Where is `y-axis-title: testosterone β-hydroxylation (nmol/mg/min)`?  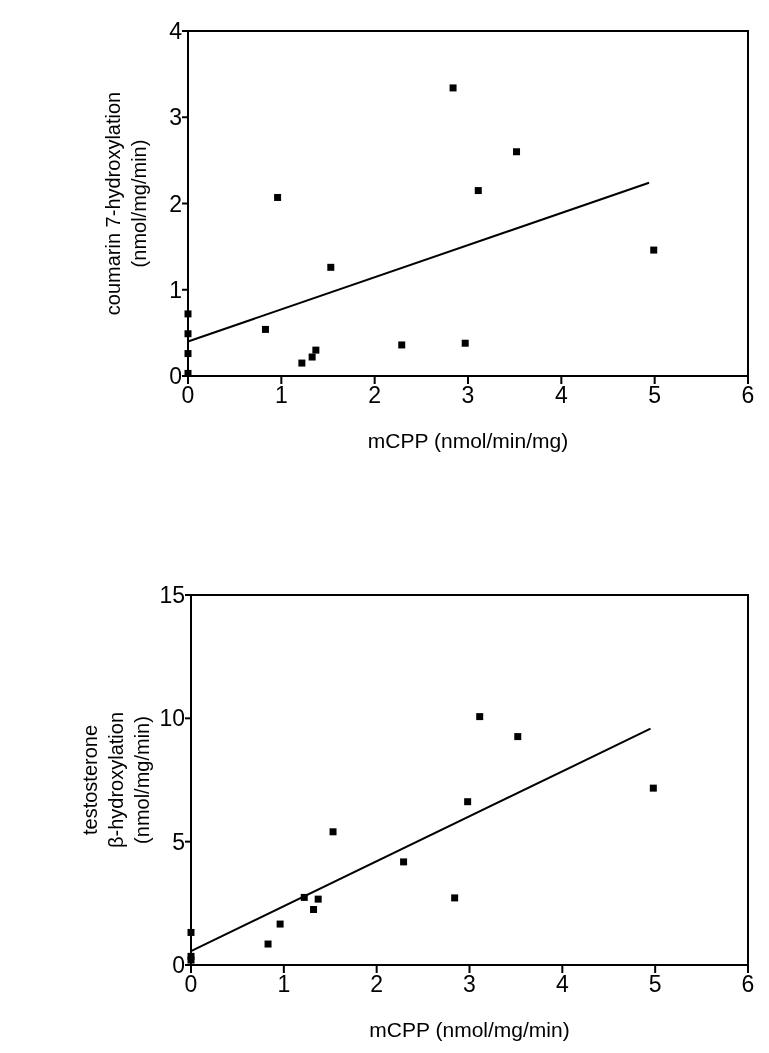
y-axis-title: testosterone β-hydroxylation (nmol/mg/min) is located at coordinates (116, 780).